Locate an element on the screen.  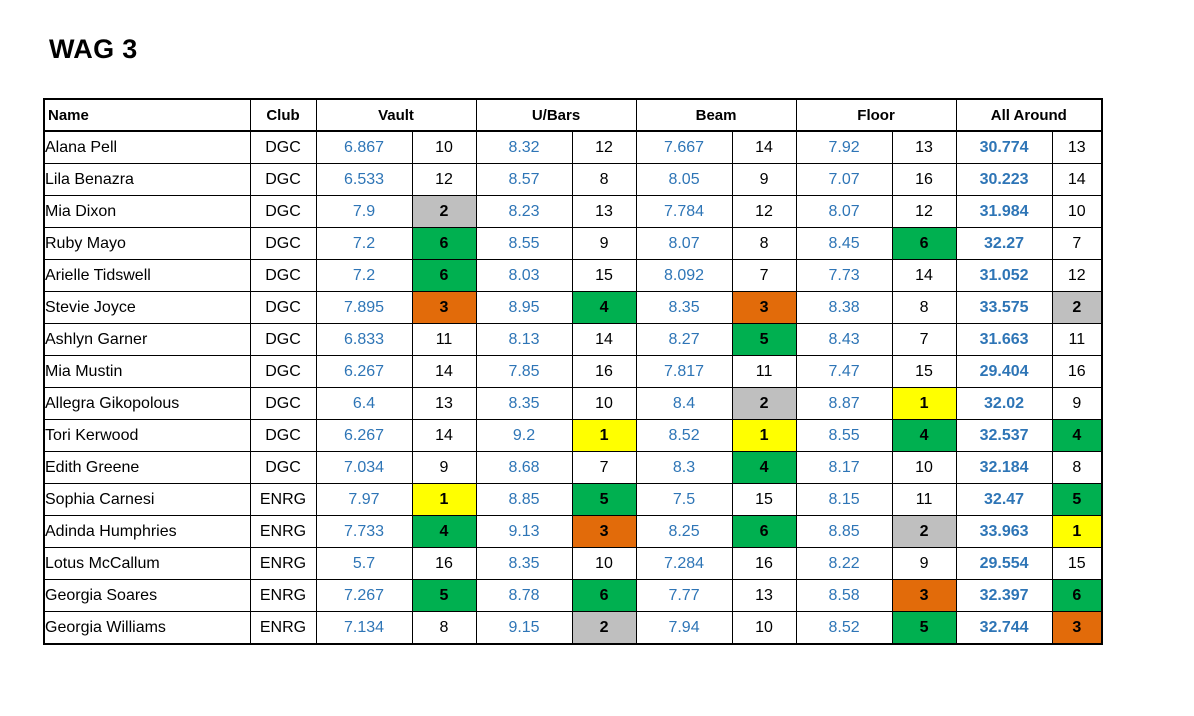
table-row: Ruby Mayo DGC 7.2 6 8.55 9 8.07 8 8.45 6 32.27 7 is located at coordinates (573, 243).